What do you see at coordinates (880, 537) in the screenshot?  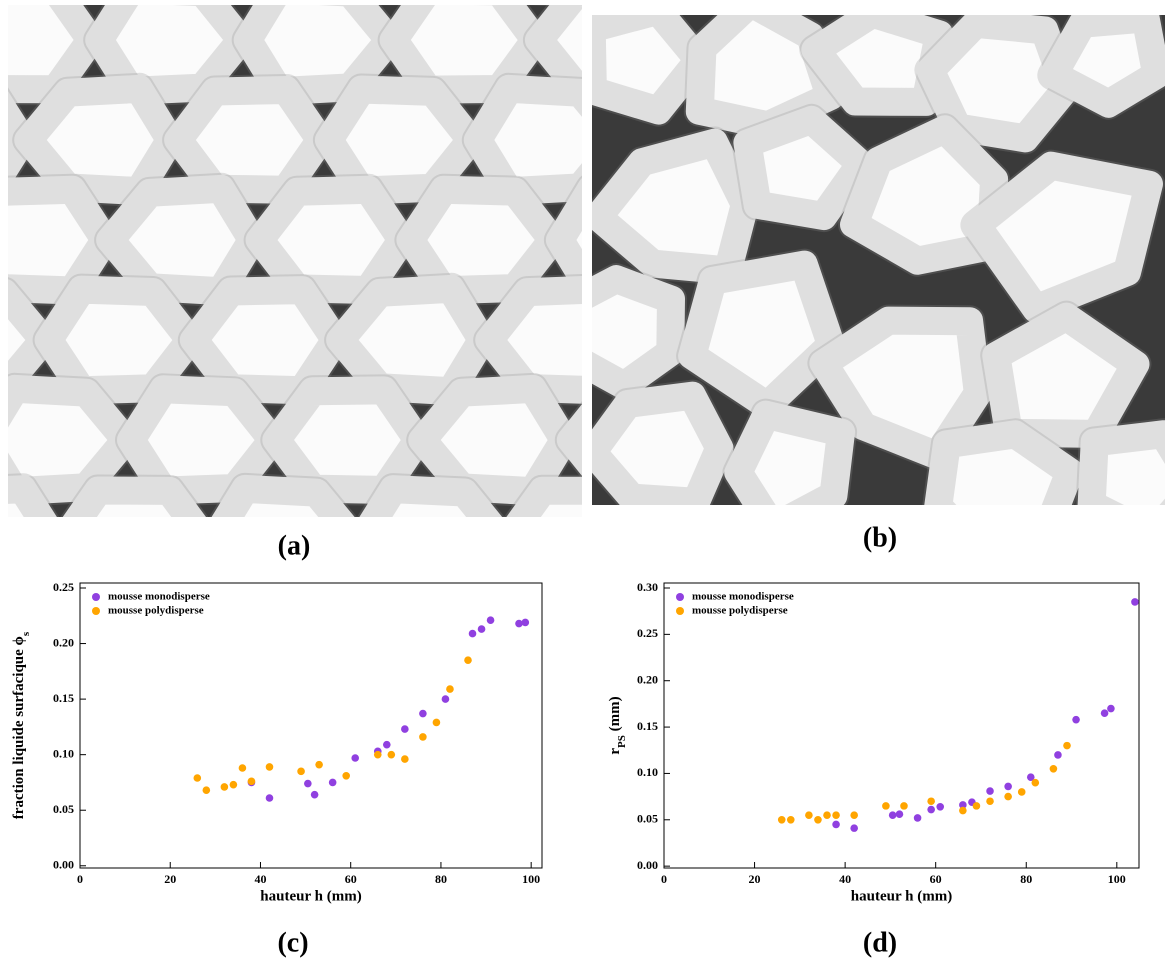 I see `panel-label: (b)` at bounding box center [880, 537].